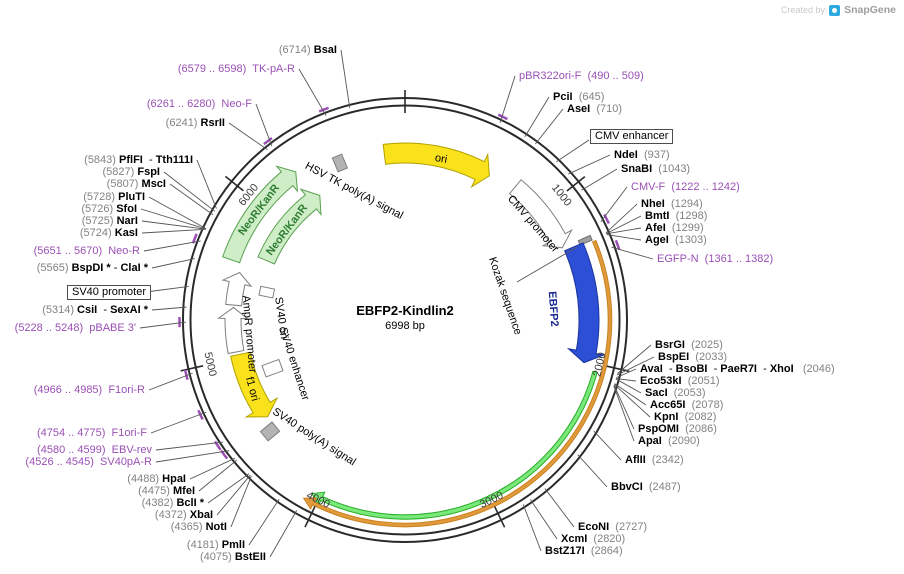  What do you see at coordinates (166, 491) in the screenshot?
I see `site-label-mfeI: (4475) MfeI` at bounding box center [166, 491].